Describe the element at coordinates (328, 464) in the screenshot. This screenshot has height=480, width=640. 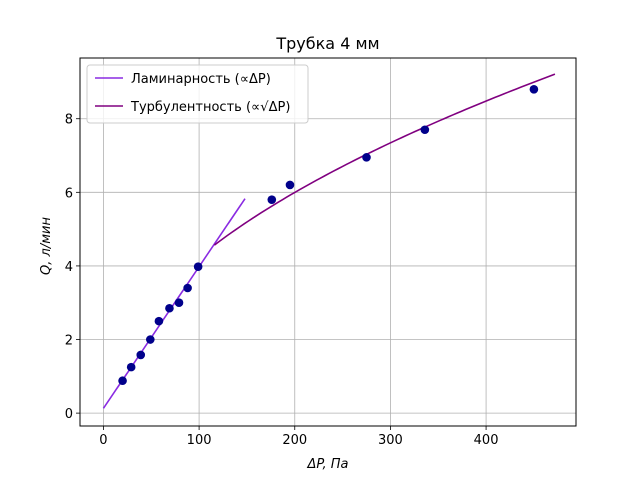
I see `x-axis-label: ΔP, Па` at that location.